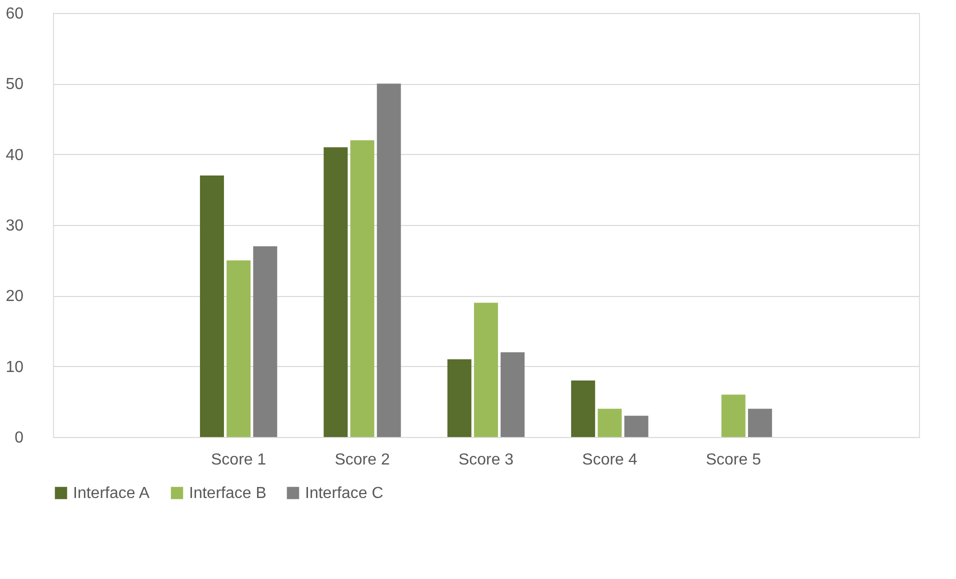  I want to click on y-tick-label: 50, so click(15, 85).